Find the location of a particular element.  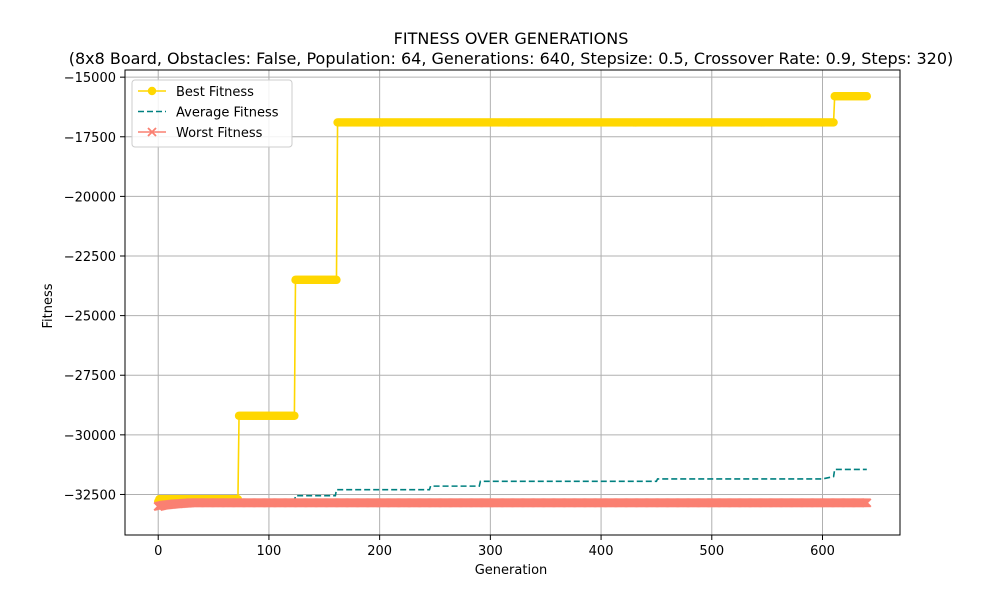

x-tick-label: 400 is located at coordinates (601, 551).